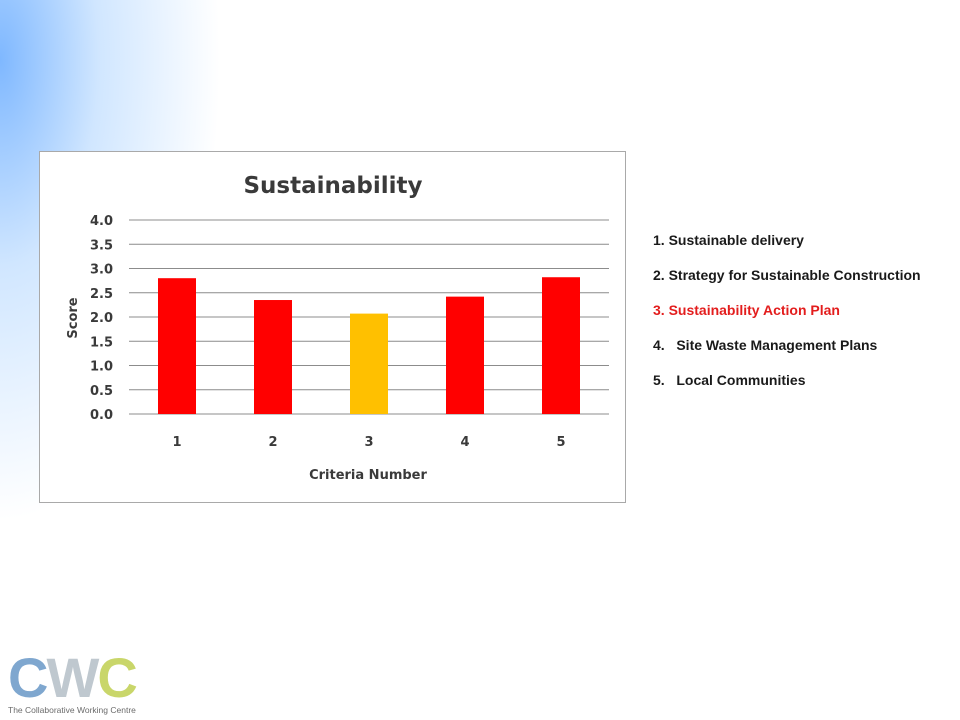 The width and height of the screenshot is (960, 720). Describe the element at coordinates (73, 317) in the screenshot. I see `y-axis-label: Score` at that location.